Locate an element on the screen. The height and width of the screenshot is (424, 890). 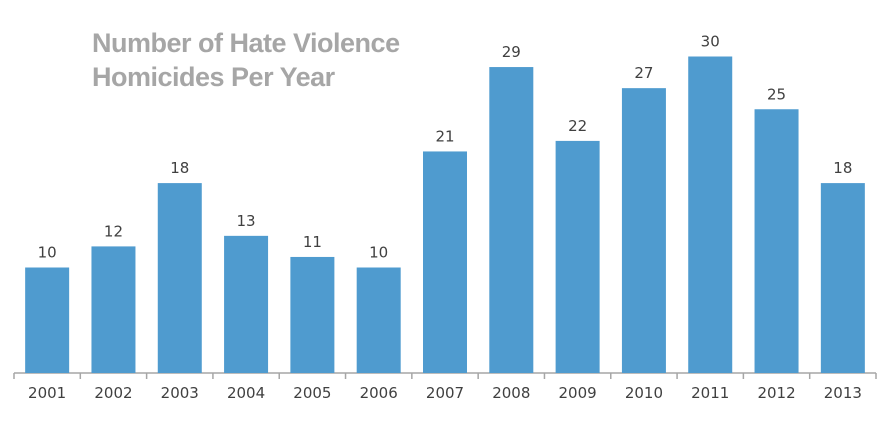
chart-title-line-1: Number of Hate Violence is located at coordinates (246, 43).